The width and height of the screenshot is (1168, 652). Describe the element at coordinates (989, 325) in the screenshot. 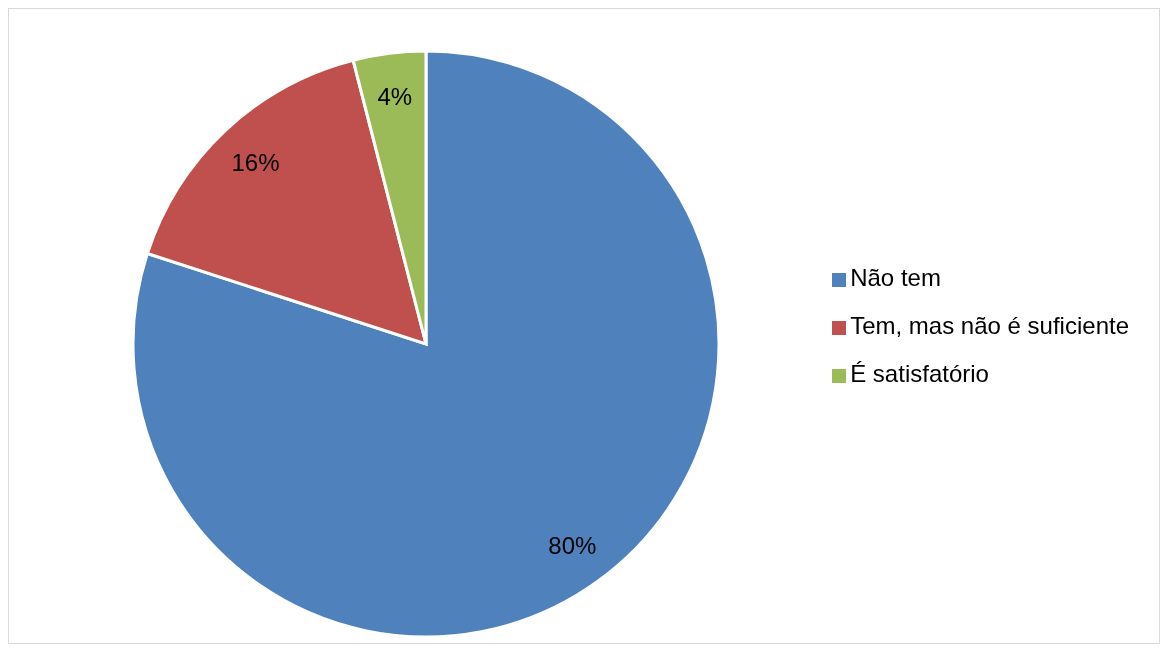

I see `legend-label: Tem, mas não é suficiente` at that location.